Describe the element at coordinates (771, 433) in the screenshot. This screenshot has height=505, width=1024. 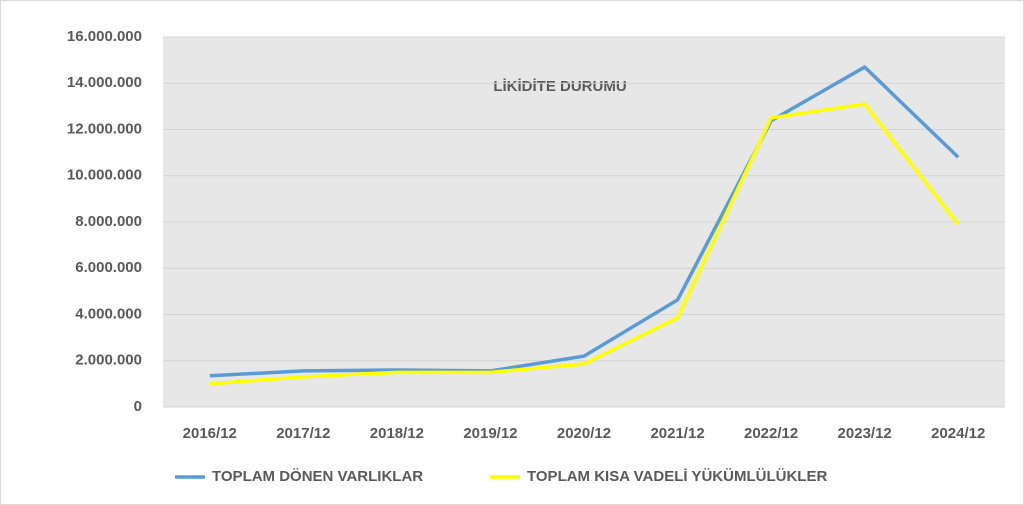
I see `x-tick-label: 2022/12` at that location.